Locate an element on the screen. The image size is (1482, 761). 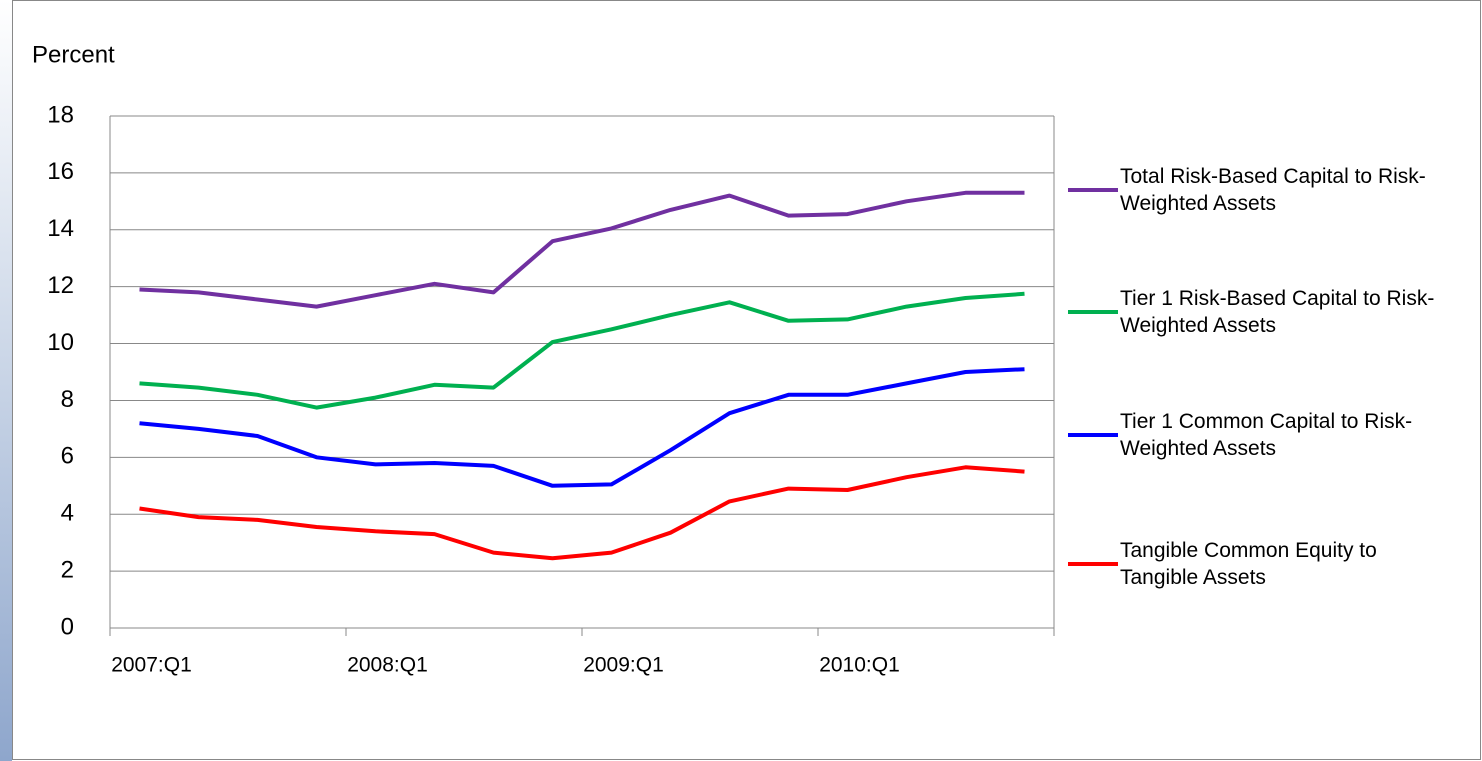
edge-strip is located at coordinates (6, 380).